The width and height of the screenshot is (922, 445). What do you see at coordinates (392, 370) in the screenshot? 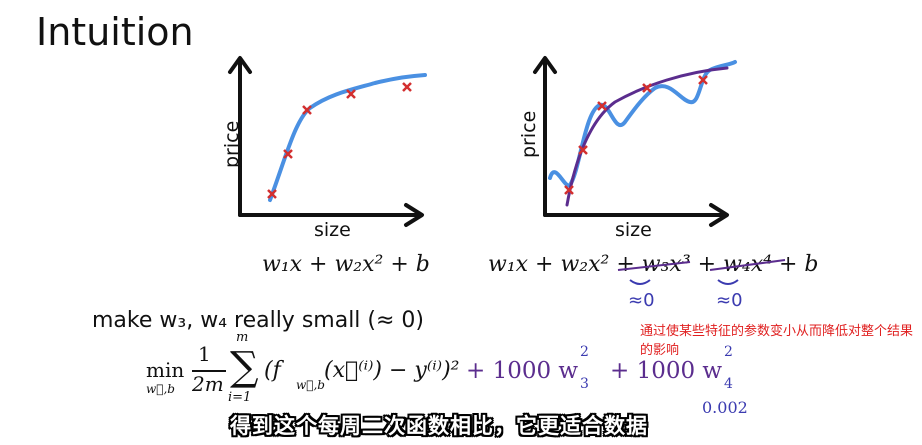
I see `cost-body-rest: (x⃗⁽ⁱ⁾) − y⁽ⁱ⁾)²` at bounding box center [392, 370].